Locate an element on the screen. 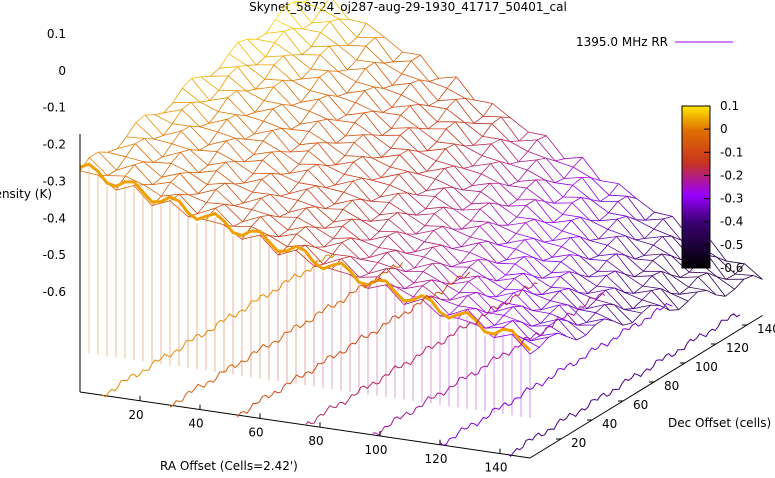 The width and height of the screenshot is (775, 478). x-tick-label: 40 is located at coordinates (195, 424).